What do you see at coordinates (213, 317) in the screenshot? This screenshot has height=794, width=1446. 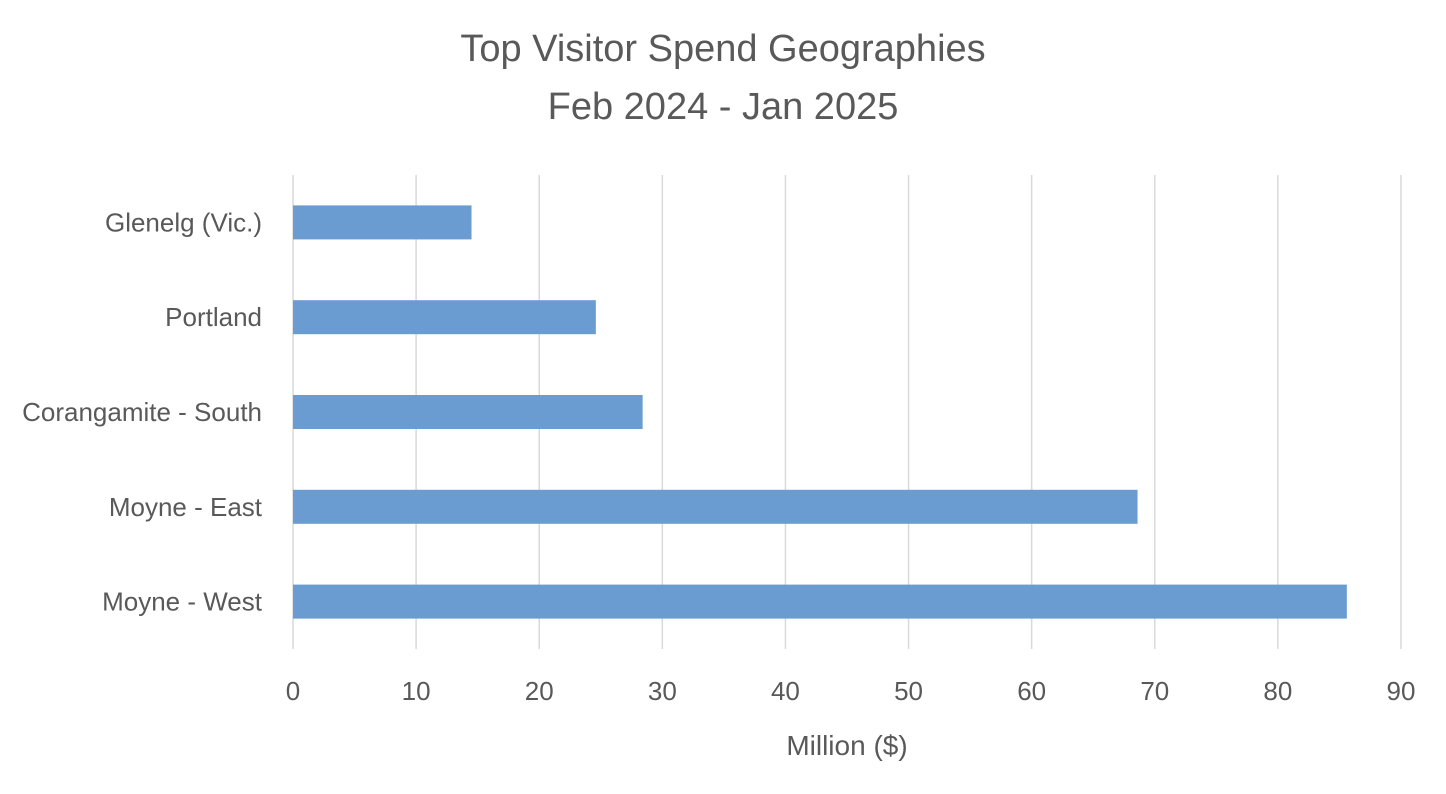 I see `category-label: Portland` at bounding box center [213, 317].